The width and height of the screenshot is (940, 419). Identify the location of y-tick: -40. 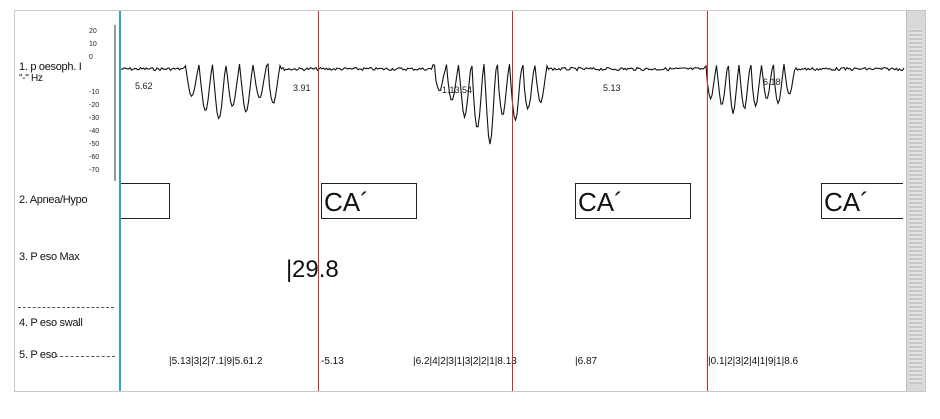
(94, 131).